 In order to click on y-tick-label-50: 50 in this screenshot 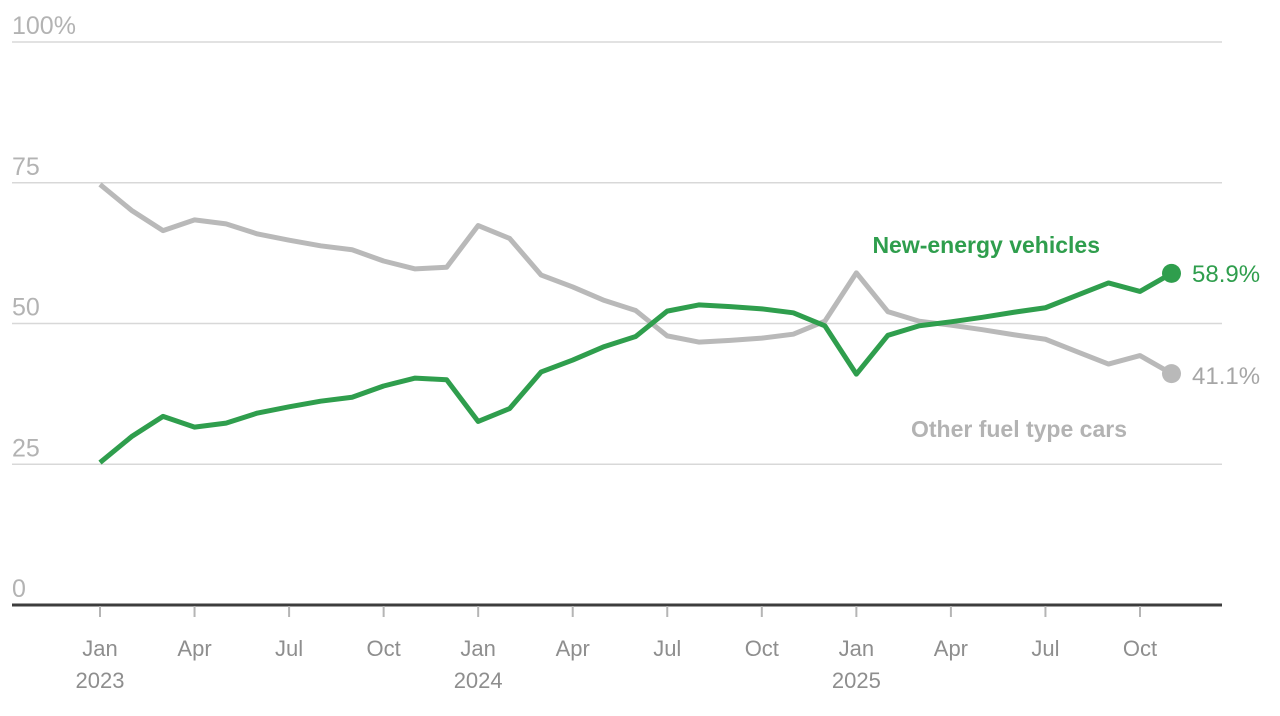, I will do `click(26, 308)`.